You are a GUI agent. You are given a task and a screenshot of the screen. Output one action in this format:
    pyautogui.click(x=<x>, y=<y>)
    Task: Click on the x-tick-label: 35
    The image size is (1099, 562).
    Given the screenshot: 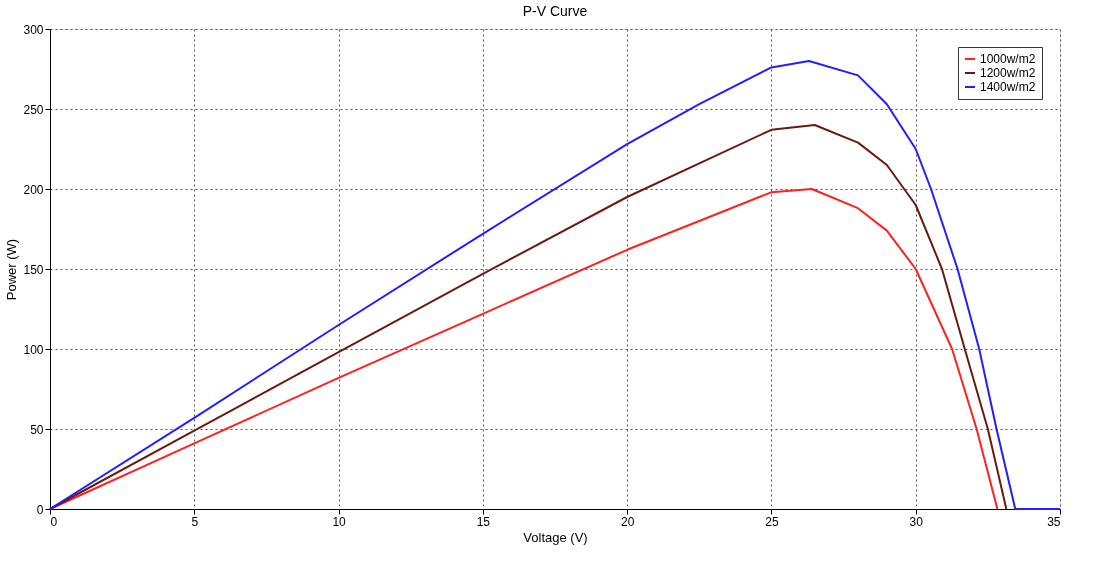 What is the action you would take?
    pyautogui.click(x=1054, y=521)
    